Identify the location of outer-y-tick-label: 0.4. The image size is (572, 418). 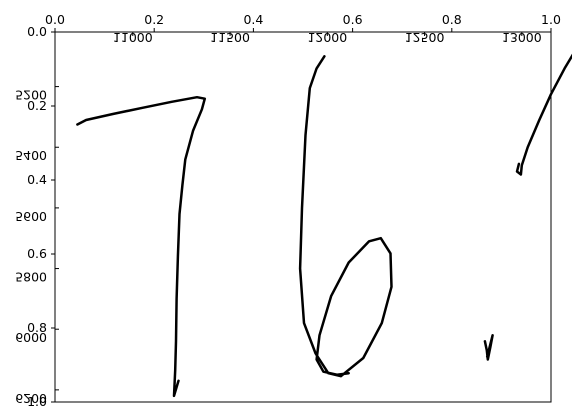
(37, 179).